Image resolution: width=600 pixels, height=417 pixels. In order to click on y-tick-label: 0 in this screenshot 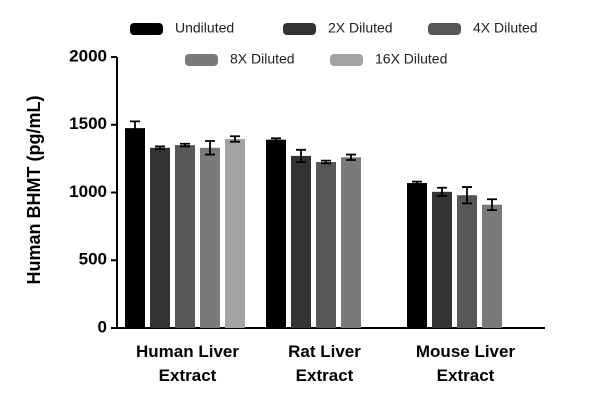, I will do `click(102, 326)`.